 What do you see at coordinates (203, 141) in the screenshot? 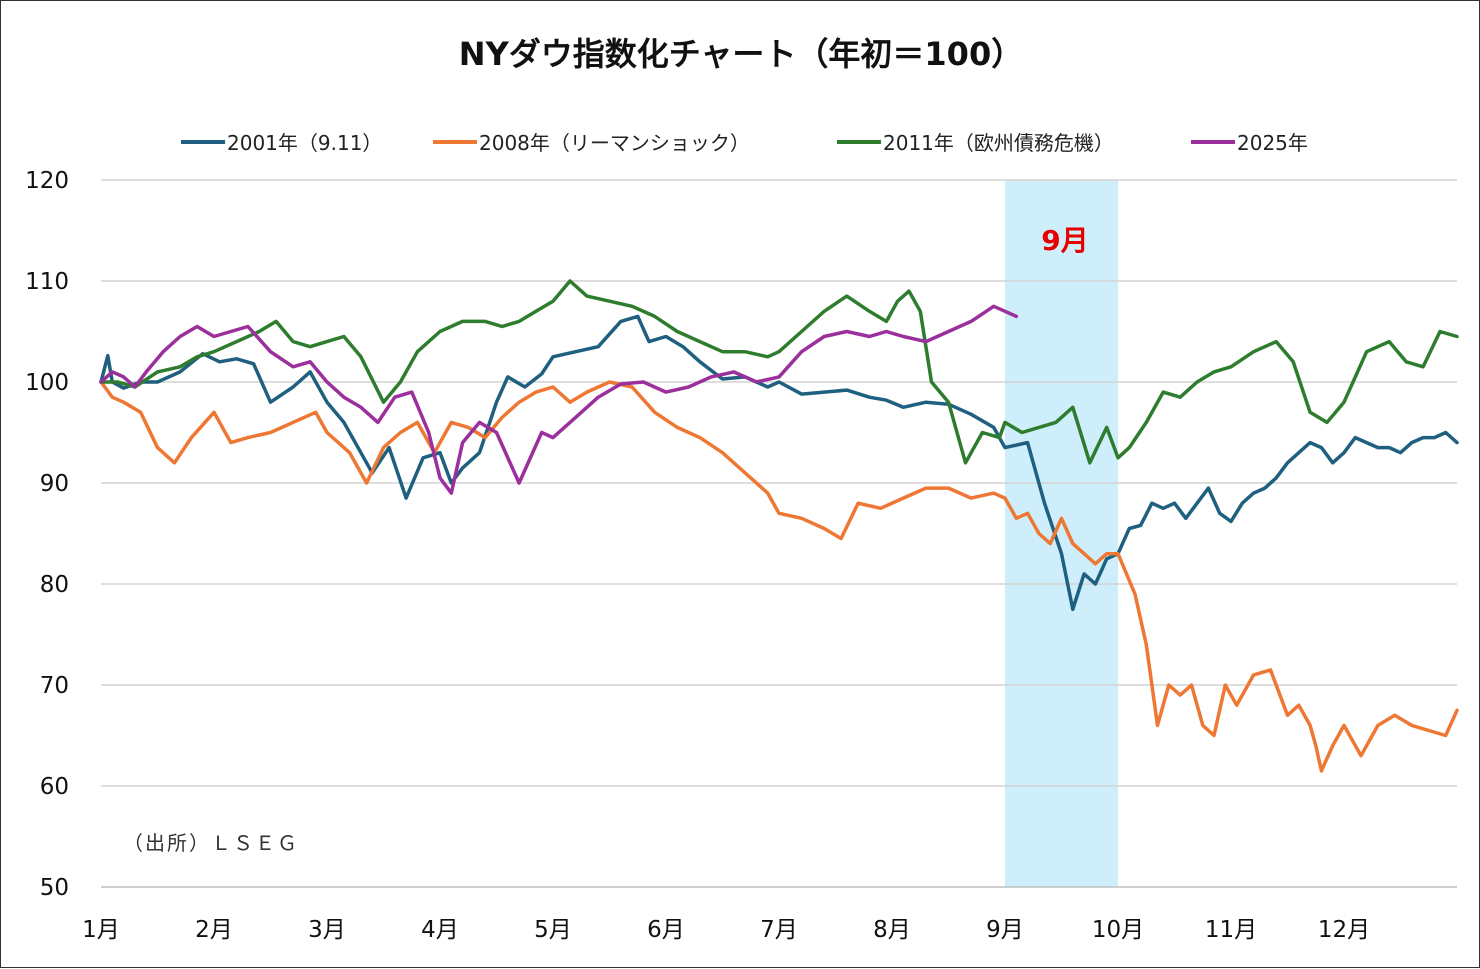
I see `legend-swatch-2001` at bounding box center [203, 141].